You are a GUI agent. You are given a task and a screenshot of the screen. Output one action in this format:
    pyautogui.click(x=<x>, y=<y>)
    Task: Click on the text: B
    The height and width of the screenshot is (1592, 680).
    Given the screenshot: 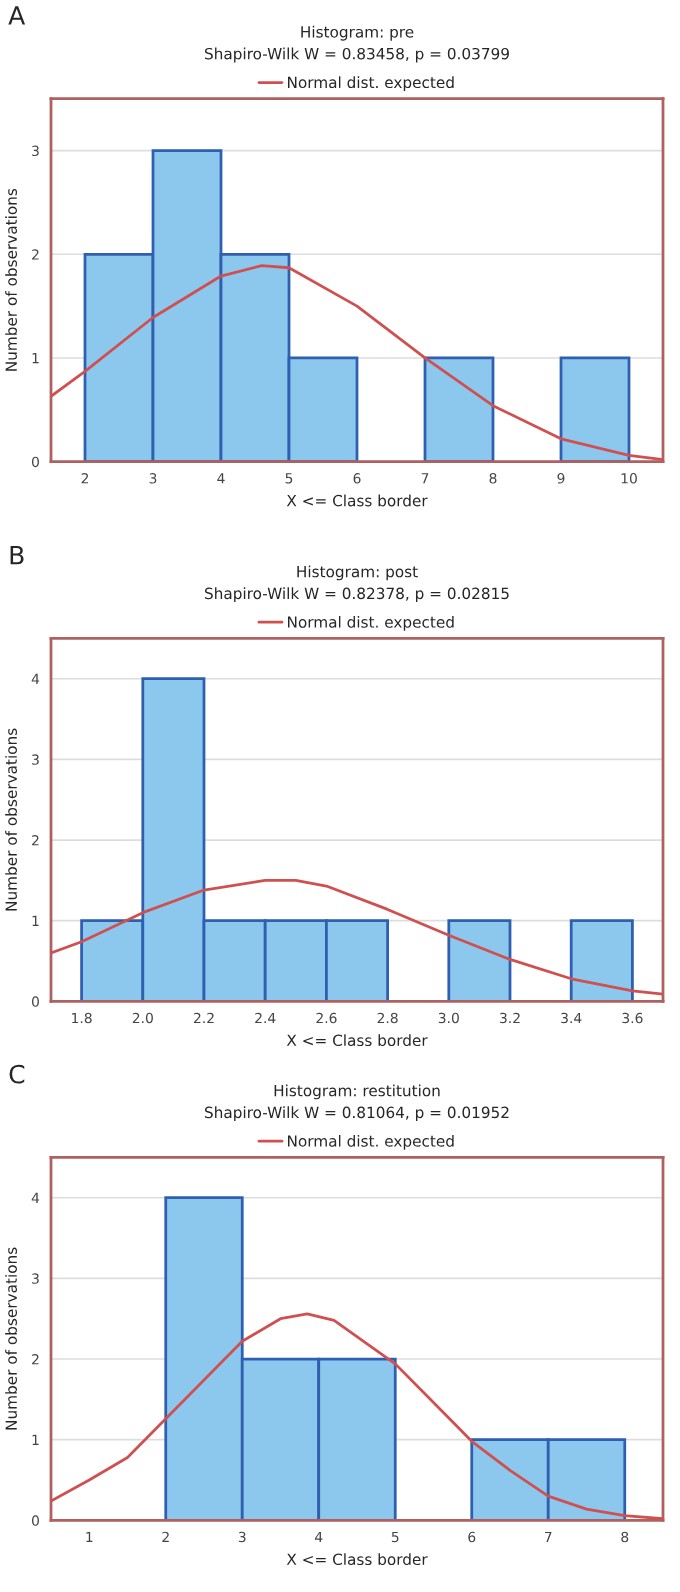 What is the action you would take?
    pyautogui.click(x=17, y=555)
    